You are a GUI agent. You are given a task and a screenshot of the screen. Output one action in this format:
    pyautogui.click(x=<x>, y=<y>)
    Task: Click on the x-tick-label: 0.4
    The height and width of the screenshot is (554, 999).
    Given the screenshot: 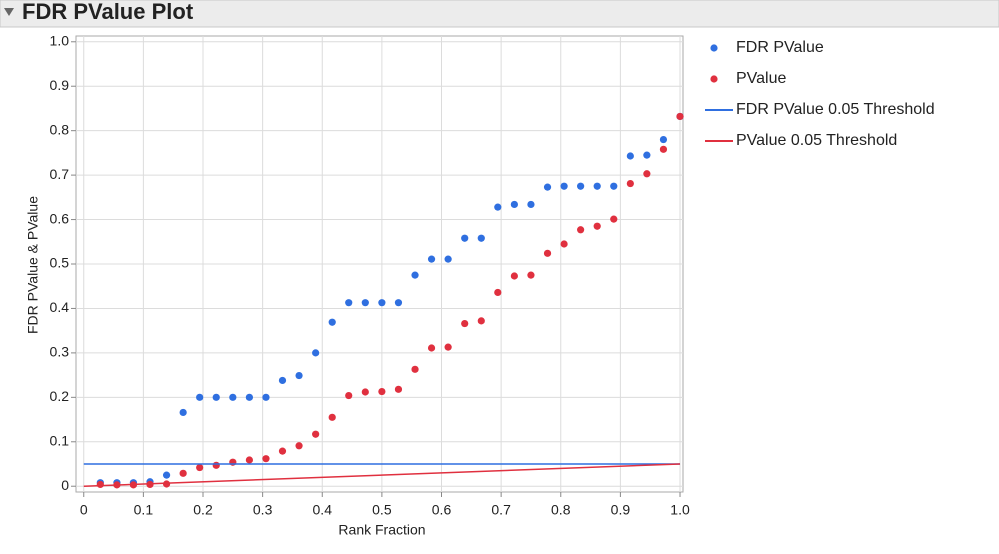 What is the action you would take?
    pyautogui.click(x=323, y=510)
    